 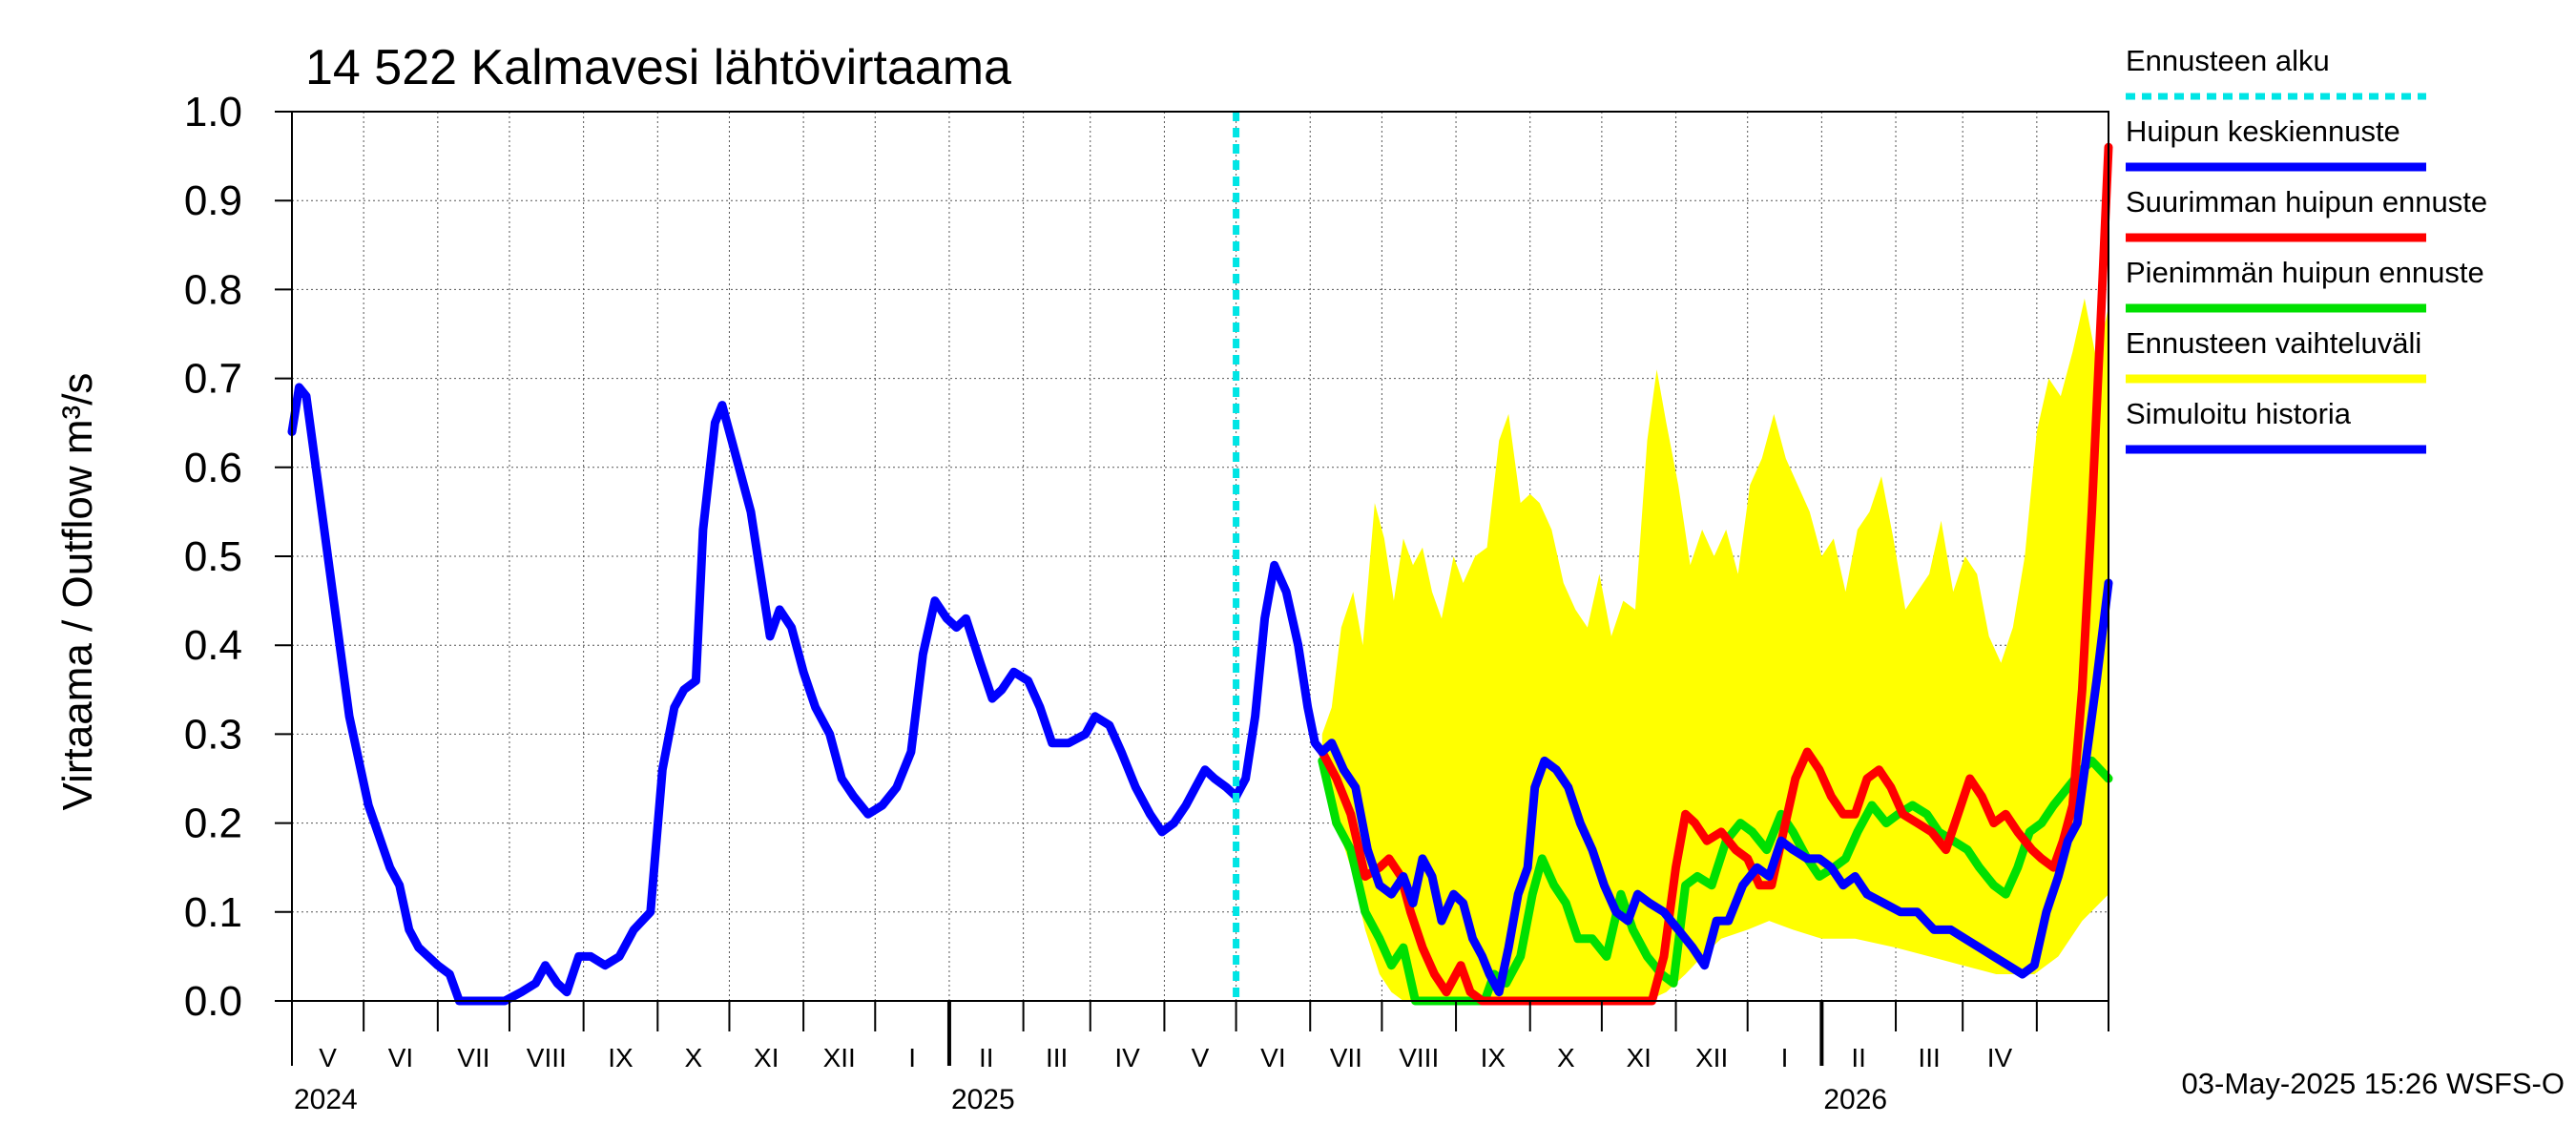 What do you see at coordinates (213, 112) in the screenshot?
I see `y-tick-label: 1.0` at bounding box center [213, 112].